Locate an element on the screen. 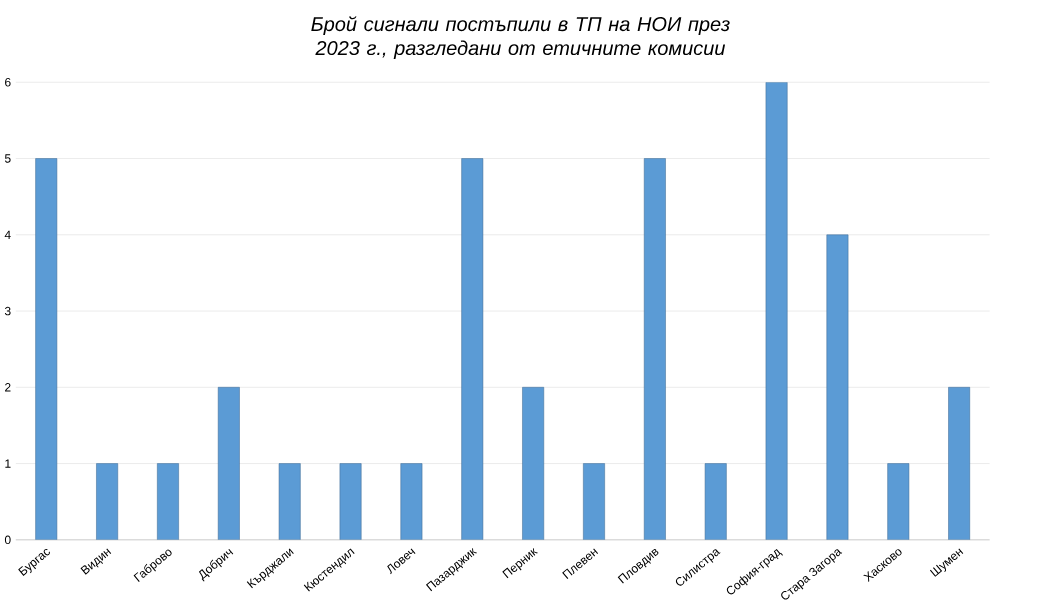 The width and height of the screenshot is (1042, 610). y-tick-label: 4 is located at coordinates (7, 234).